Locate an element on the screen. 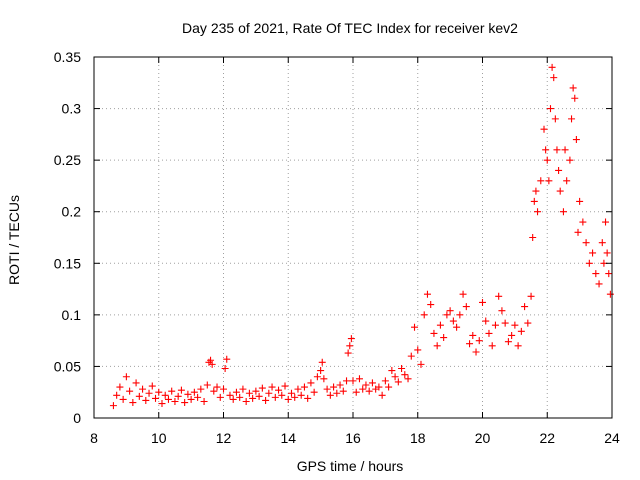 The width and height of the screenshot is (640, 480). x-tick-label: 14 is located at coordinates (288, 438).